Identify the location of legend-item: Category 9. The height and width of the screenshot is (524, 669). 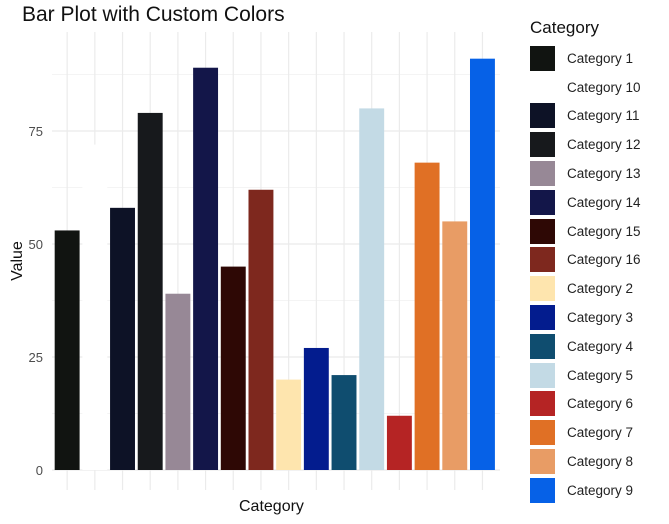
(585, 490).